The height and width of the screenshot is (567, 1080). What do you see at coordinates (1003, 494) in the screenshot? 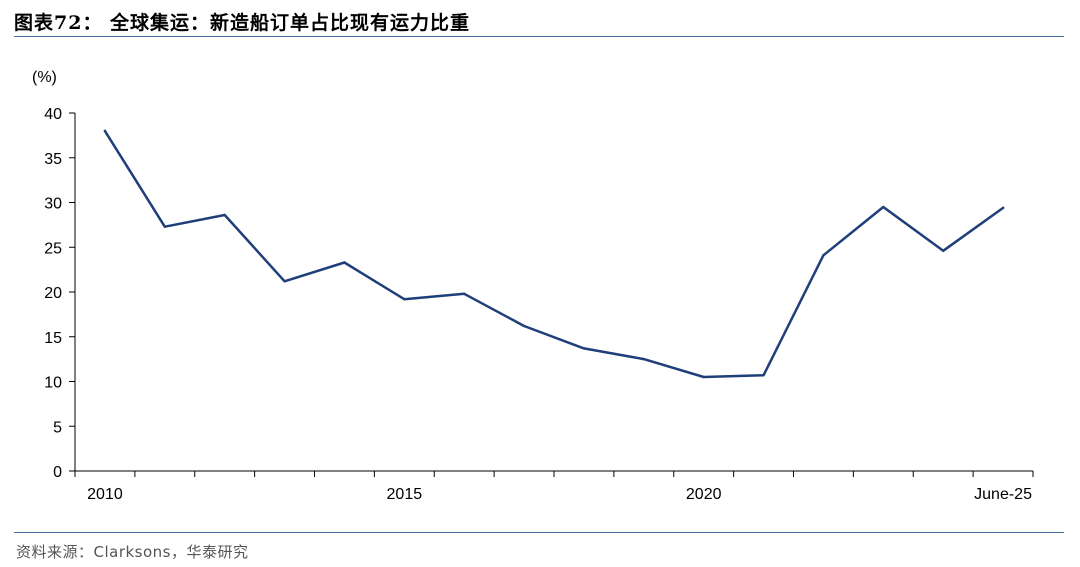
I see `x-tick-label: June-25` at bounding box center [1003, 494].